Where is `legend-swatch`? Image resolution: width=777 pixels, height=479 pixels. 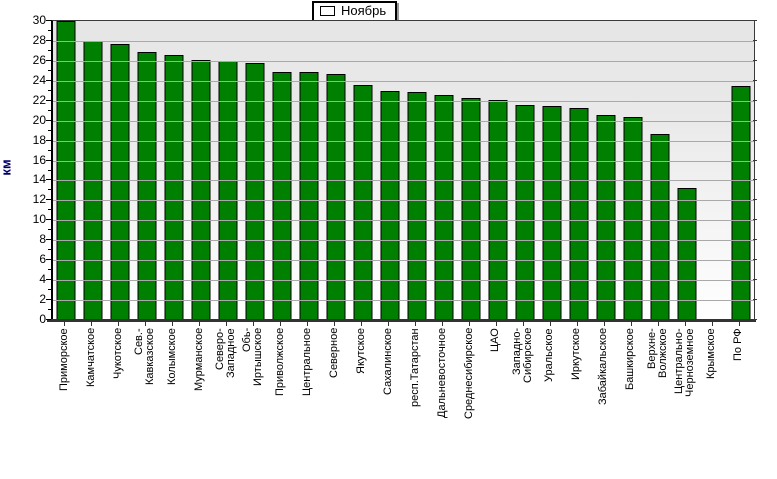
legend-swatch is located at coordinates (327, 11).